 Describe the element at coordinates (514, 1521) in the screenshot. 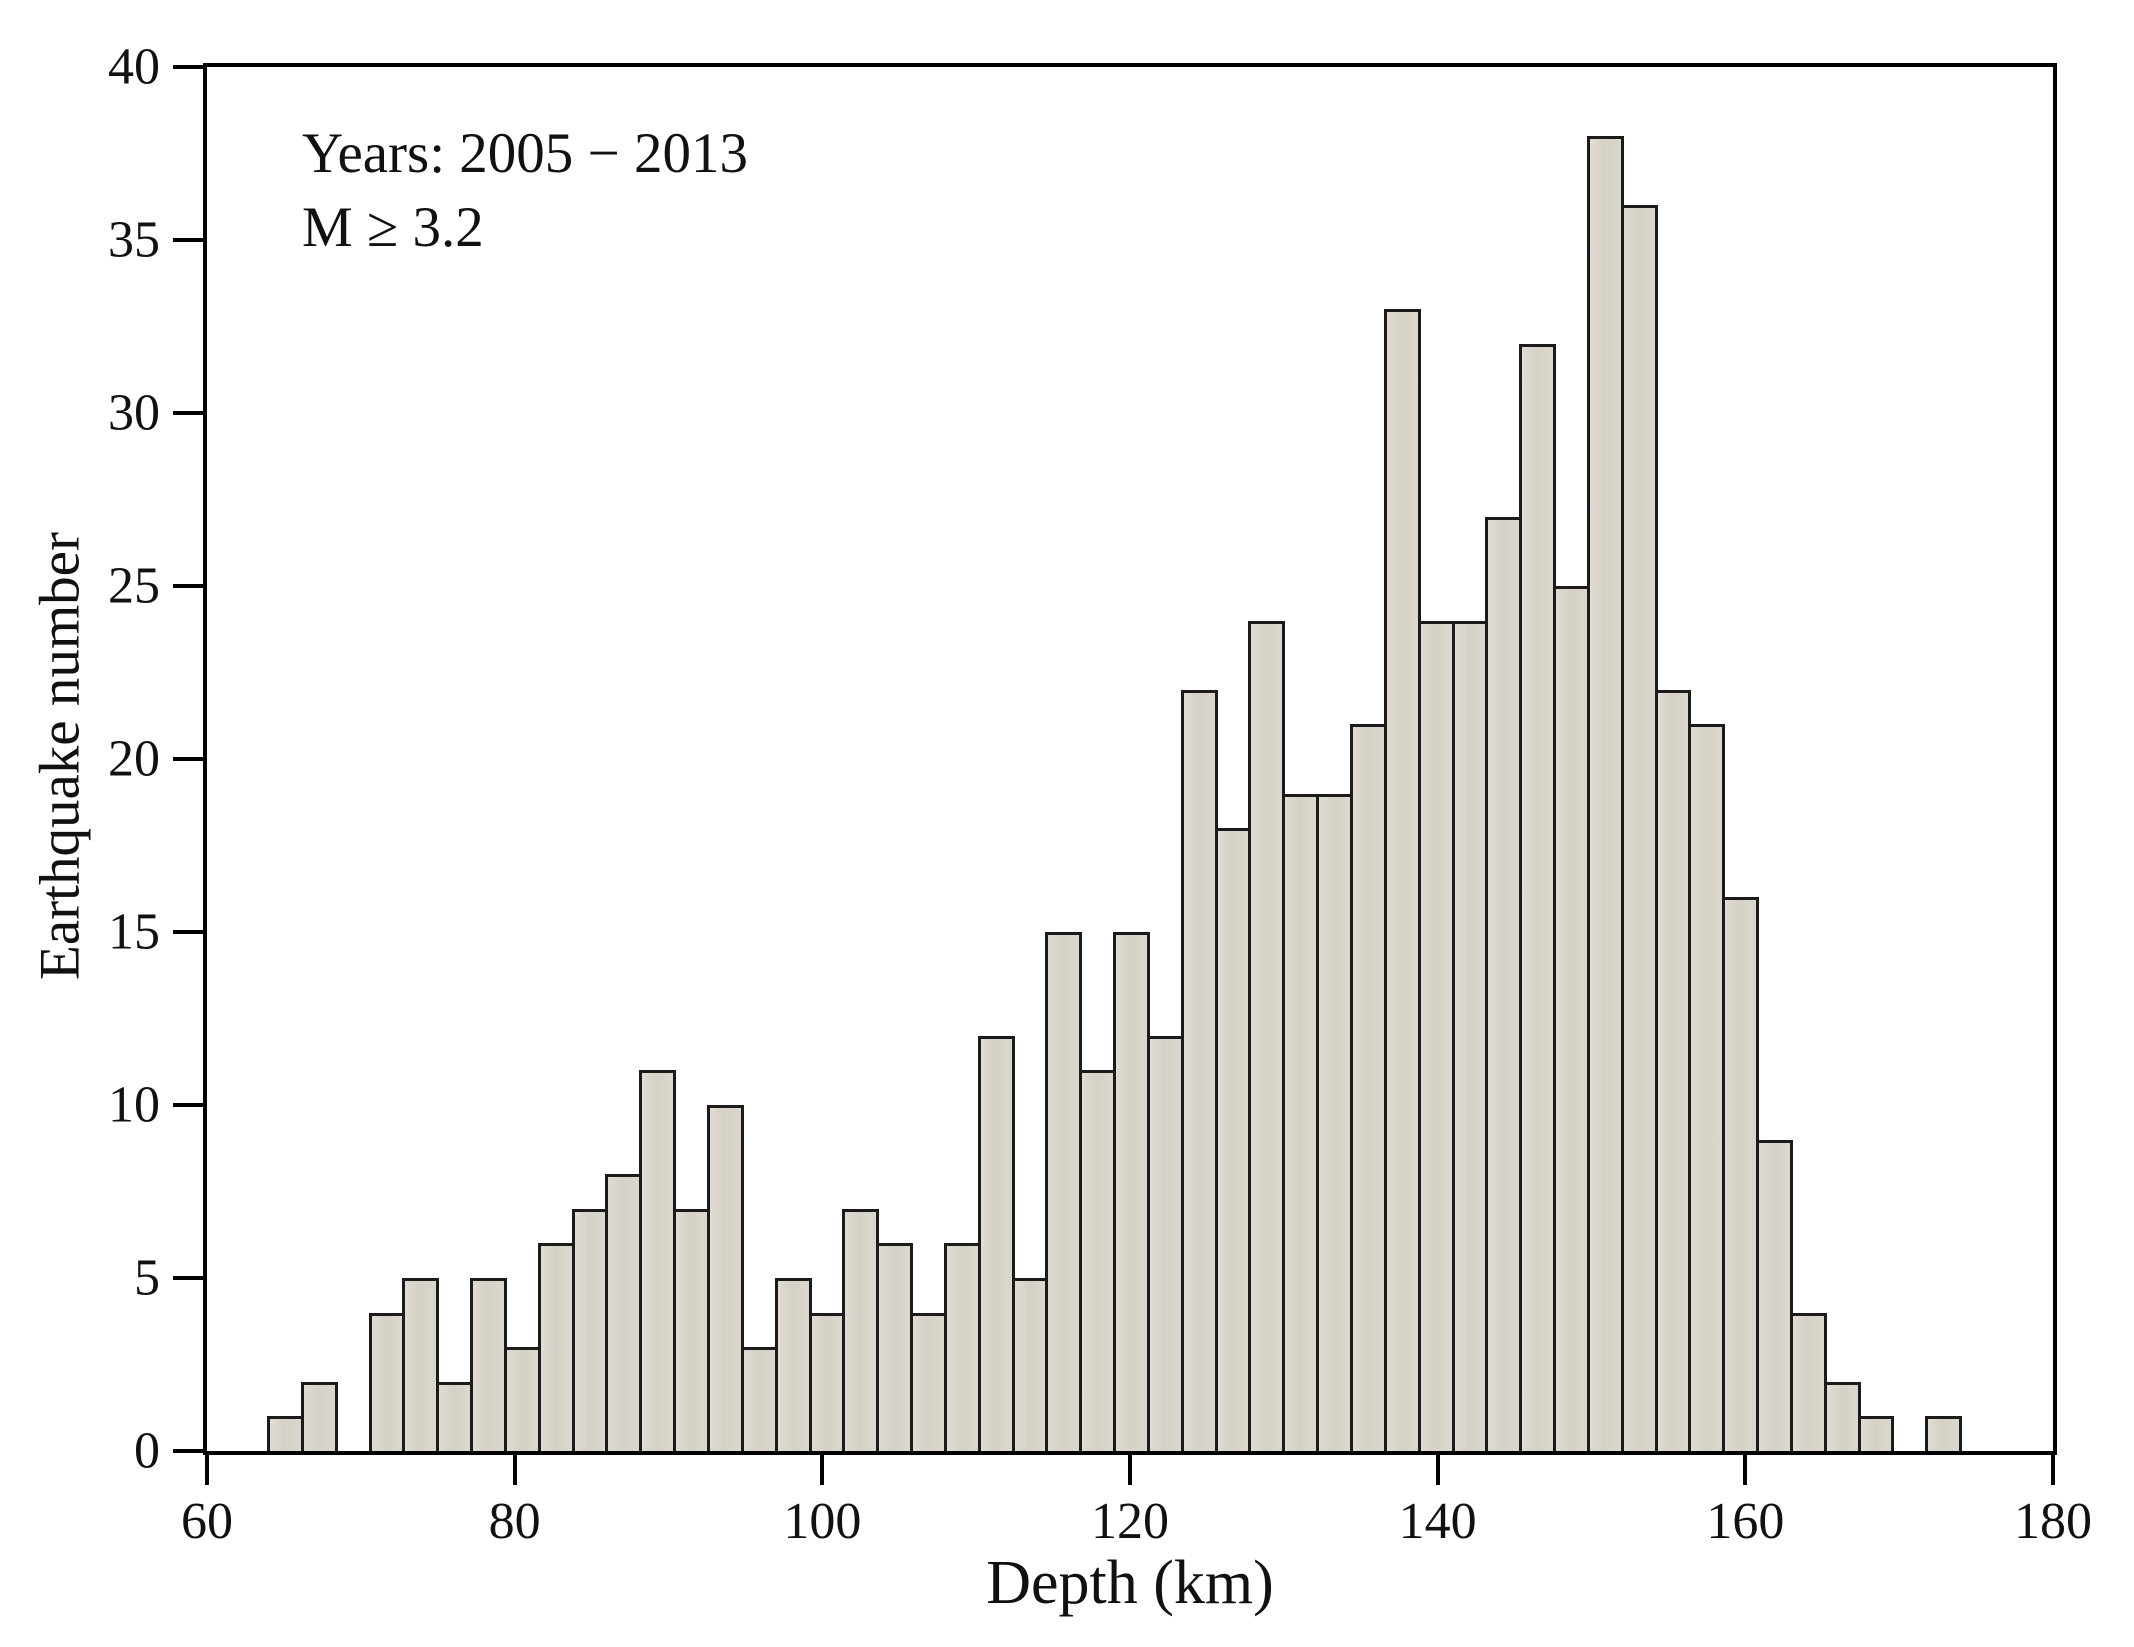

I see `x-tick-label: 80` at that location.